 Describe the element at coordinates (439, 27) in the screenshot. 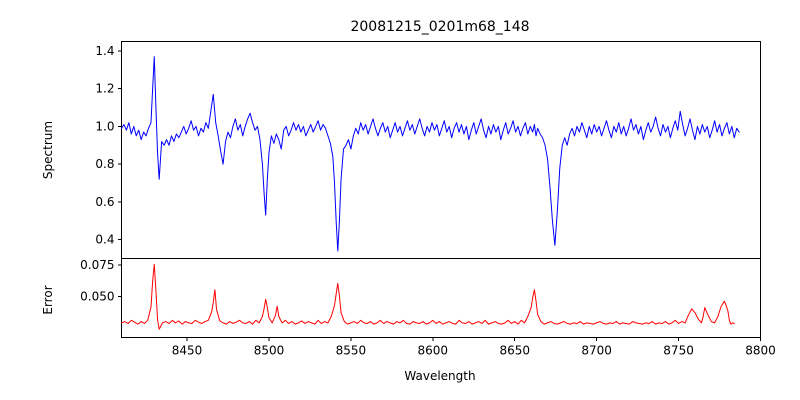

I see `figure-title: 20081215_0201m68_148` at that location.